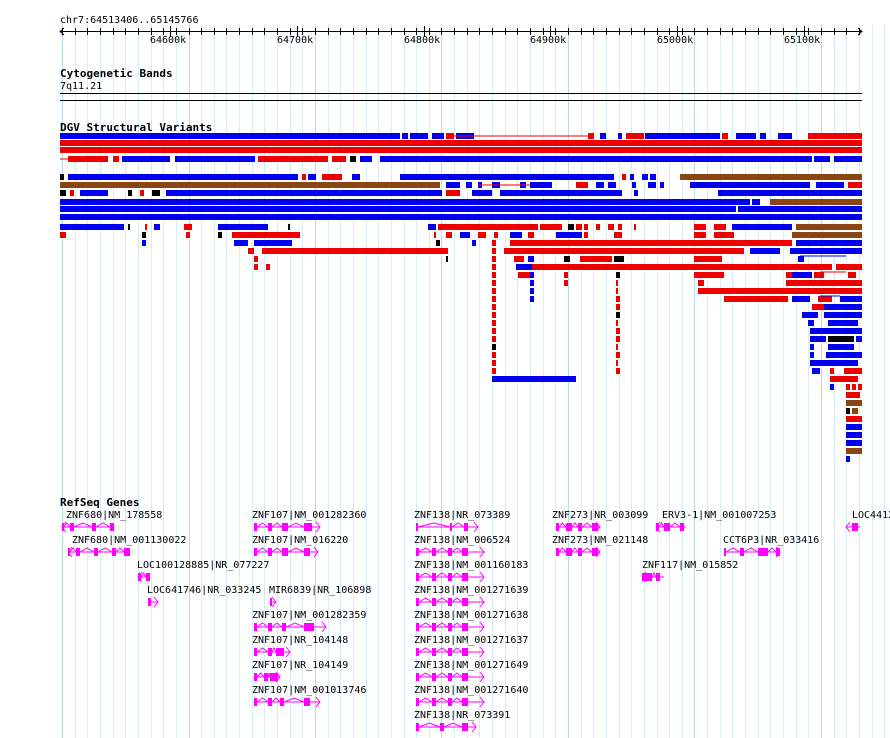 This screenshot has width=890, height=738. What do you see at coordinates (116, 73) in the screenshot?
I see `cytoband-track-title: Cytogenetic Bands` at bounding box center [116, 73].